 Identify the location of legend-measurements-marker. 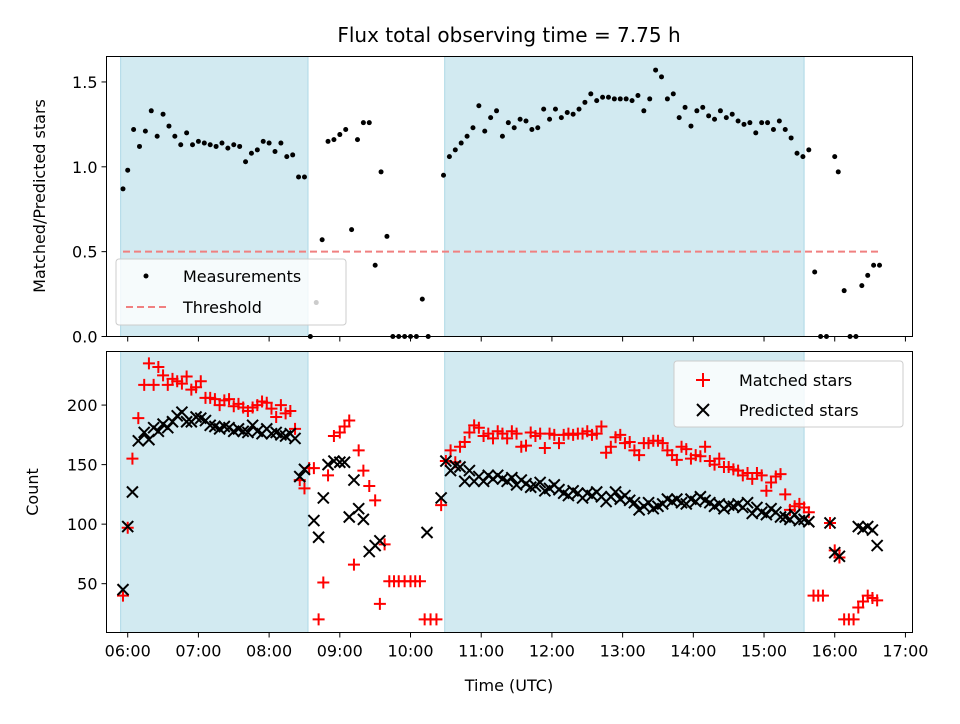
(146, 276).